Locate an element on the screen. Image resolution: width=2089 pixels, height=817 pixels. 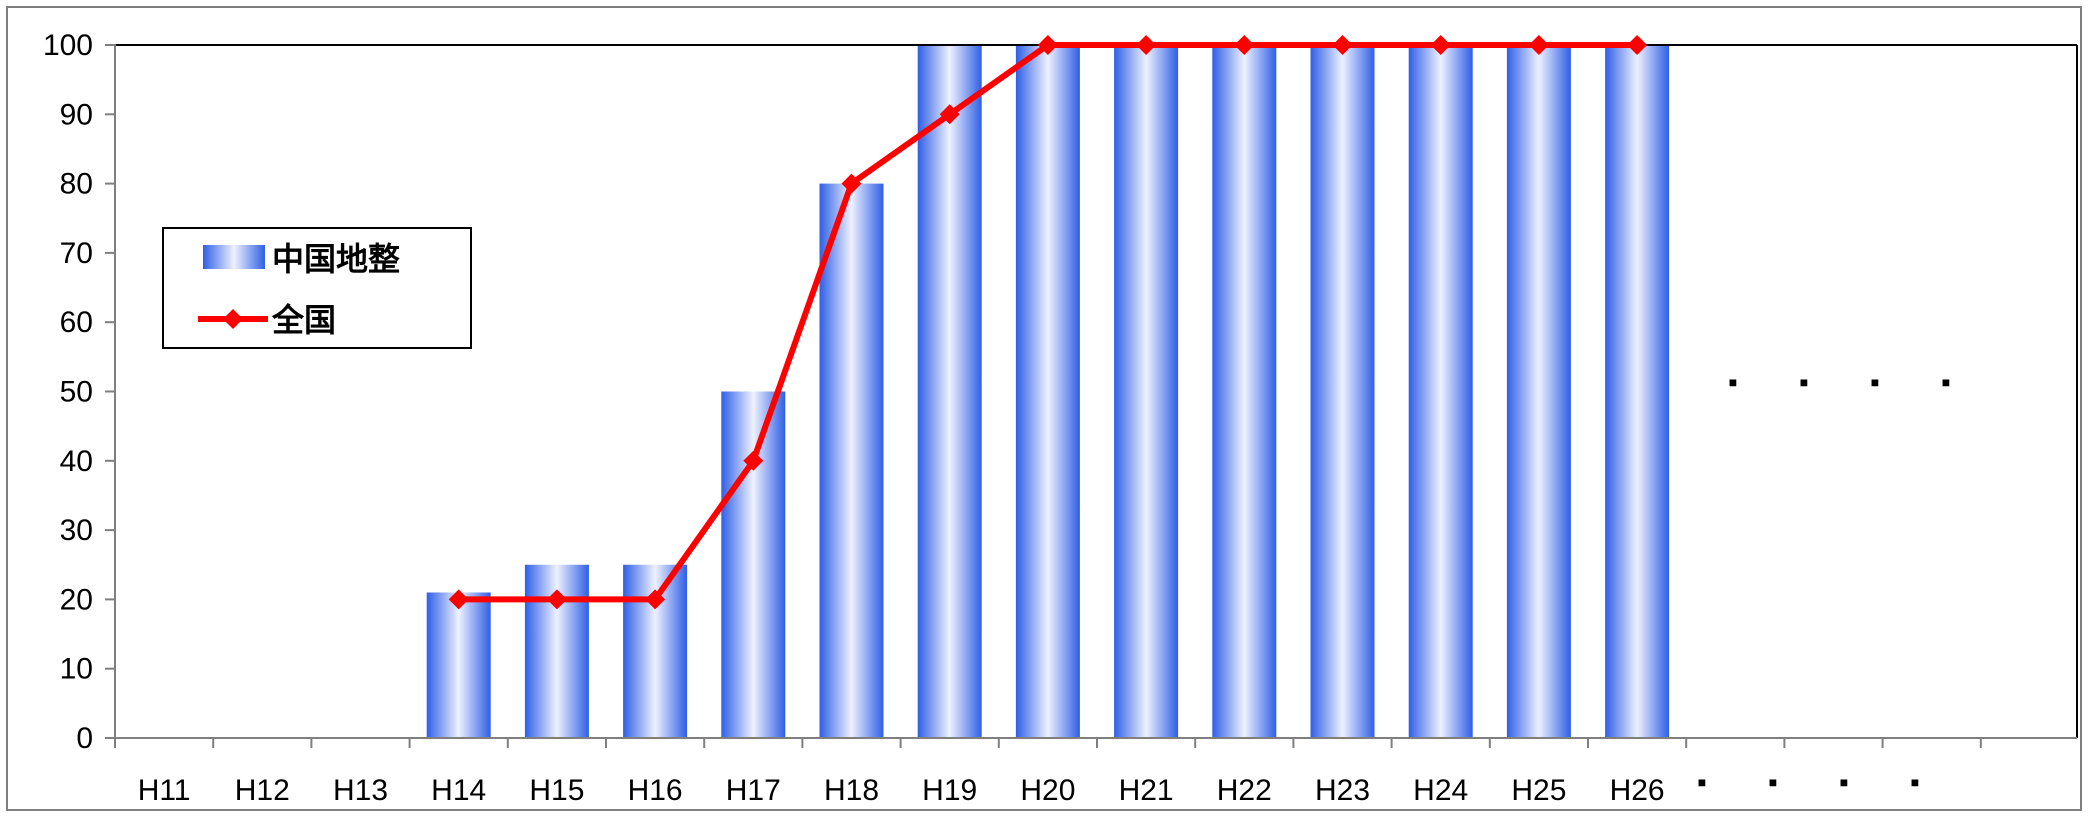
legend-bar-swatch is located at coordinates (234, 257).